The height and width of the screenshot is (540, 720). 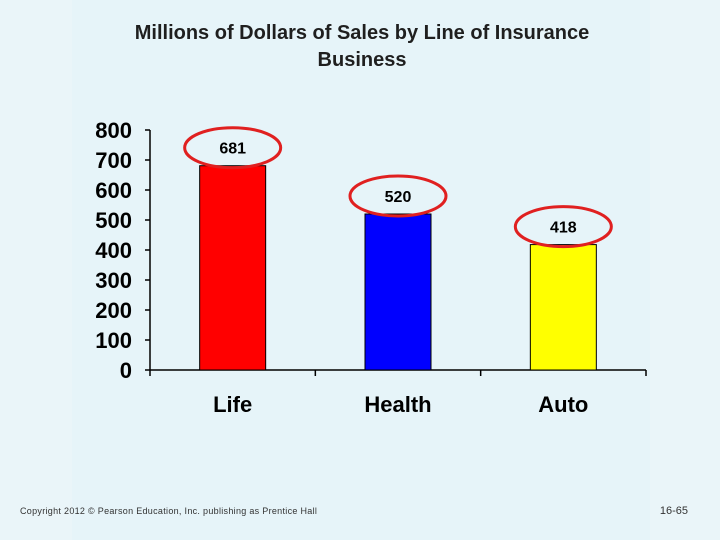 What do you see at coordinates (398, 292) in the screenshot?
I see `bar-health` at bounding box center [398, 292].